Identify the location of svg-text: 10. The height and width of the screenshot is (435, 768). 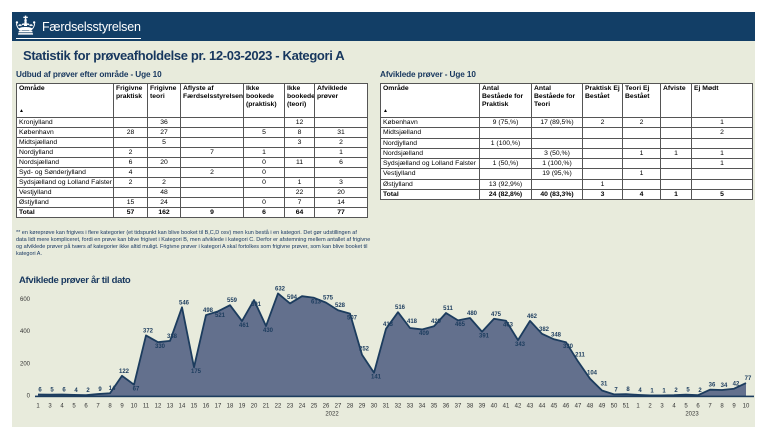
(746, 407).